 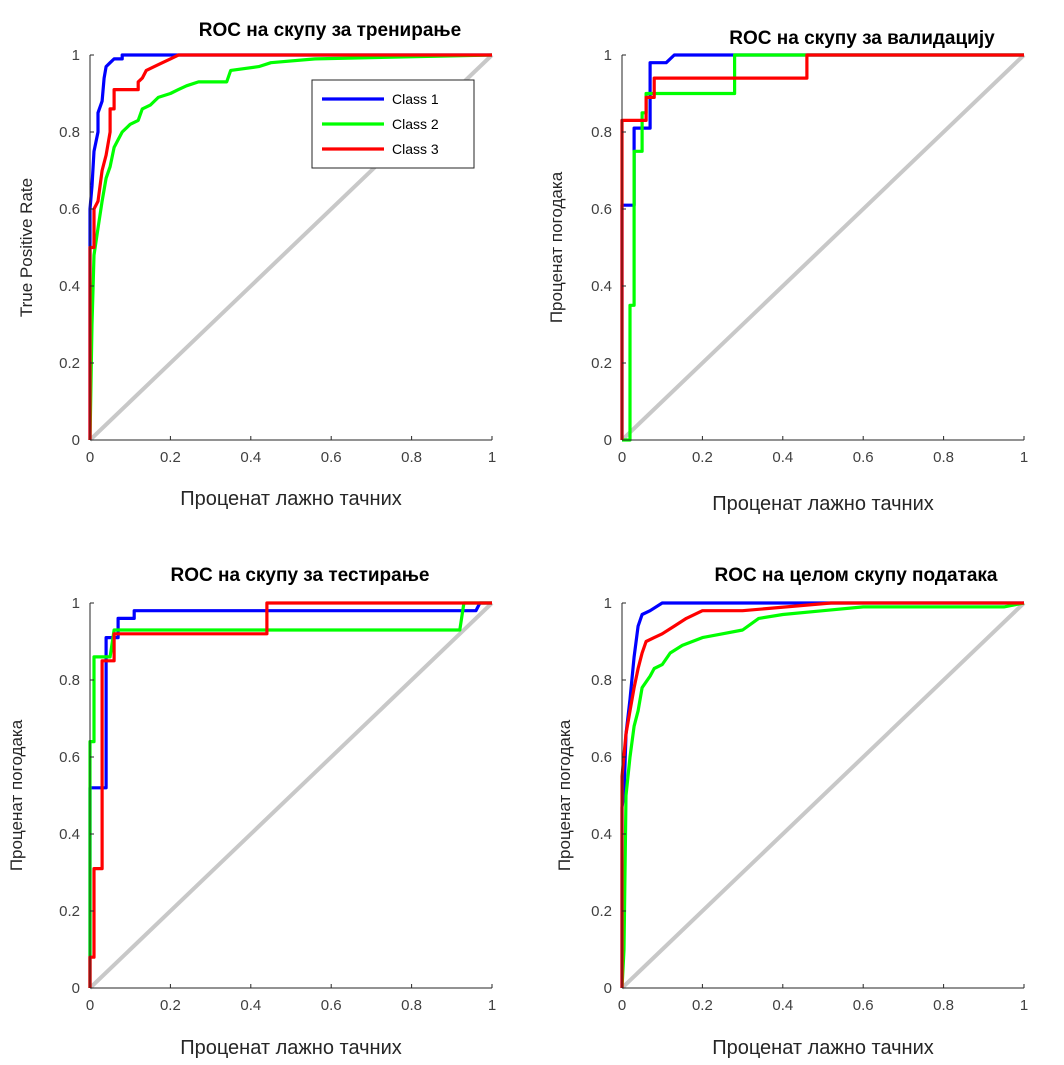 I want to click on chart-title: ROC на скупу за валидацију, so click(x=862, y=38).